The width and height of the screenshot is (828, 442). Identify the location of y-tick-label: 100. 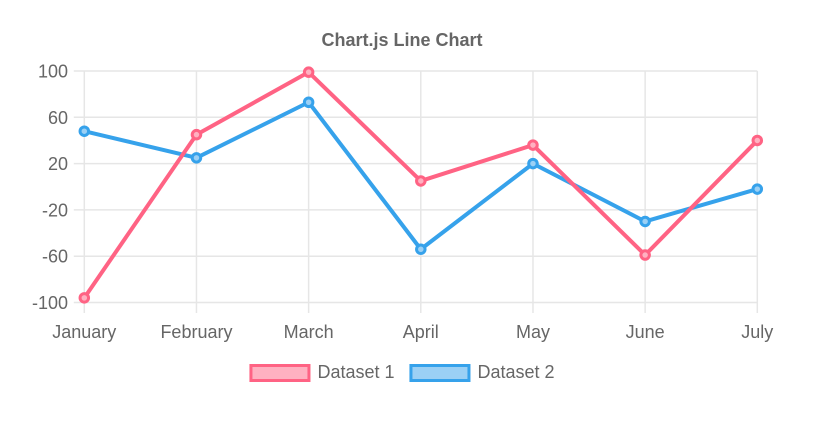
(53, 72).